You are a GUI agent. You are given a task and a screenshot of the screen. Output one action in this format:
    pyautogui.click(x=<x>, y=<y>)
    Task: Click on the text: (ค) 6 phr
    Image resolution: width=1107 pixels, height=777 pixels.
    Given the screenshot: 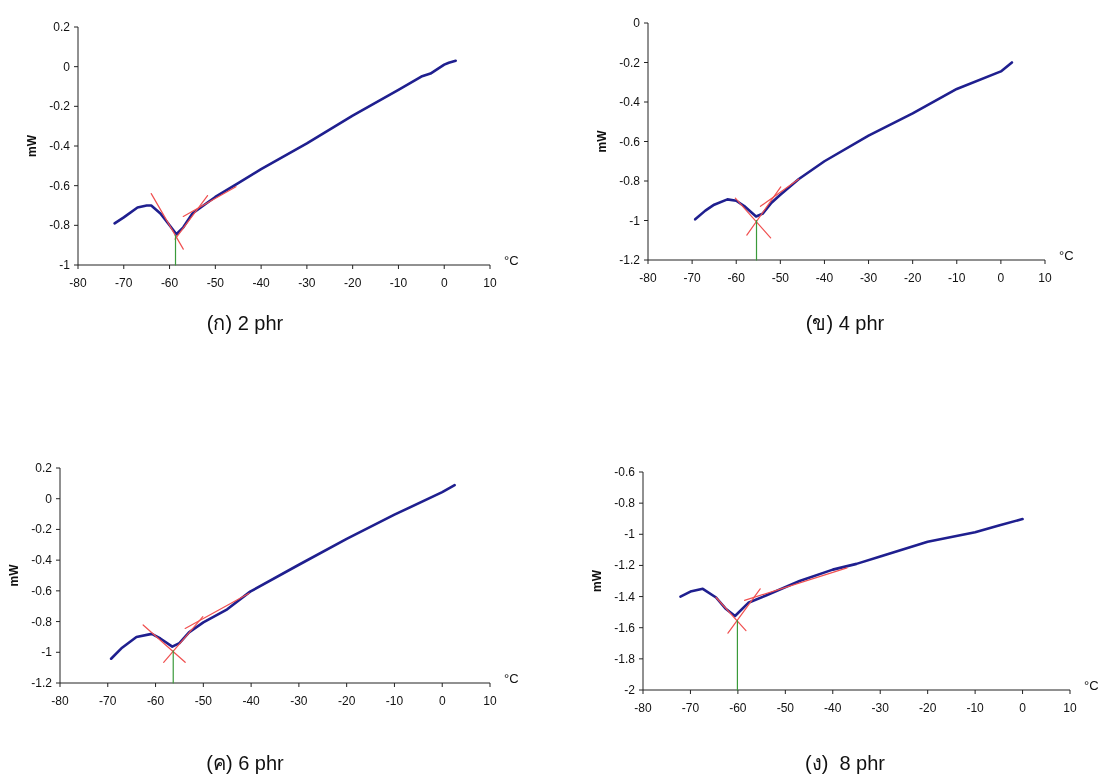 What is the action you would take?
    pyautogui.click(x=245, y=763)
    